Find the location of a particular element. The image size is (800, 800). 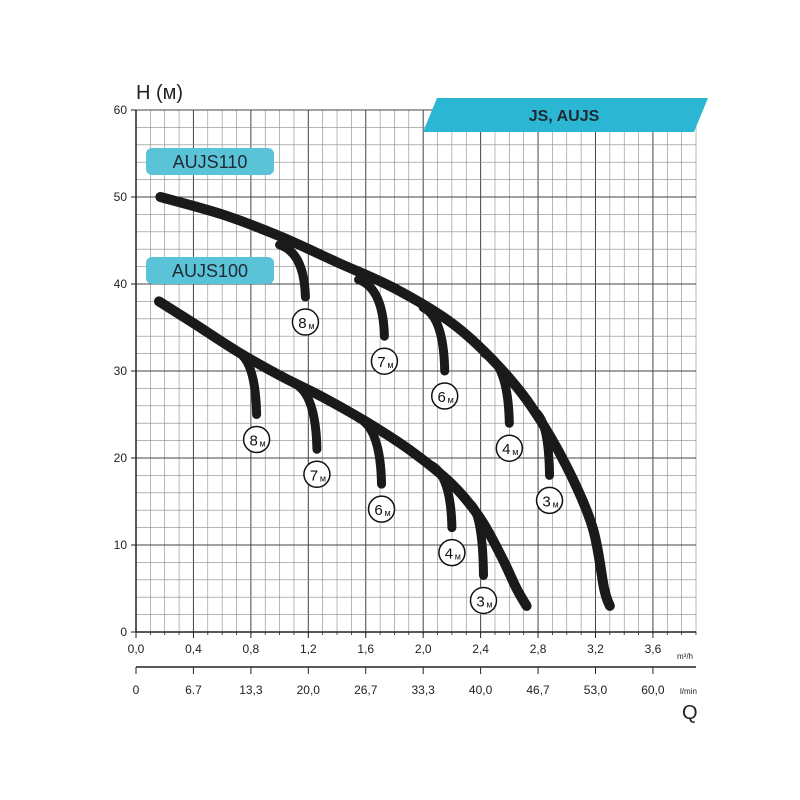

x-tick-label: 2,8 is located at coordinates (538, 649).